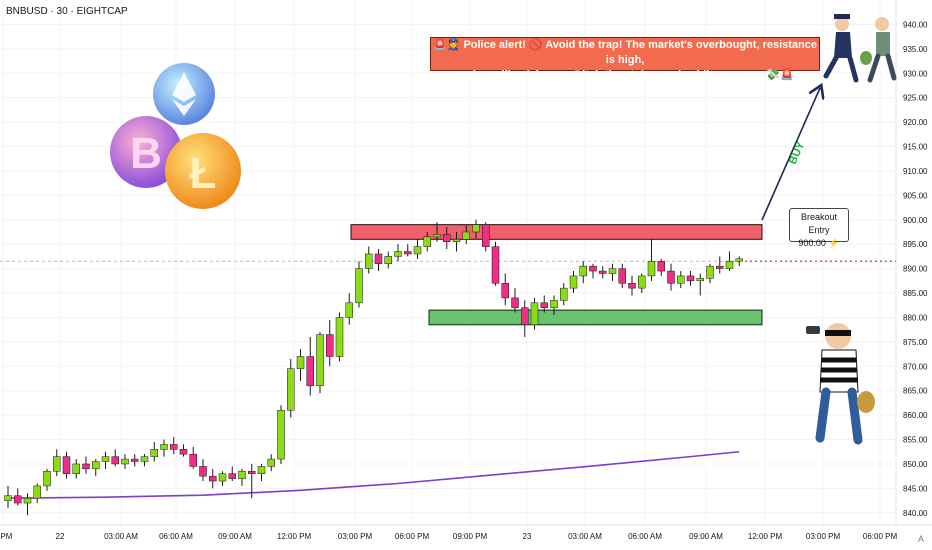 The image size is (932, 550). I want to click on litecoin-symbol-icon: Ł, so click(203, 173).